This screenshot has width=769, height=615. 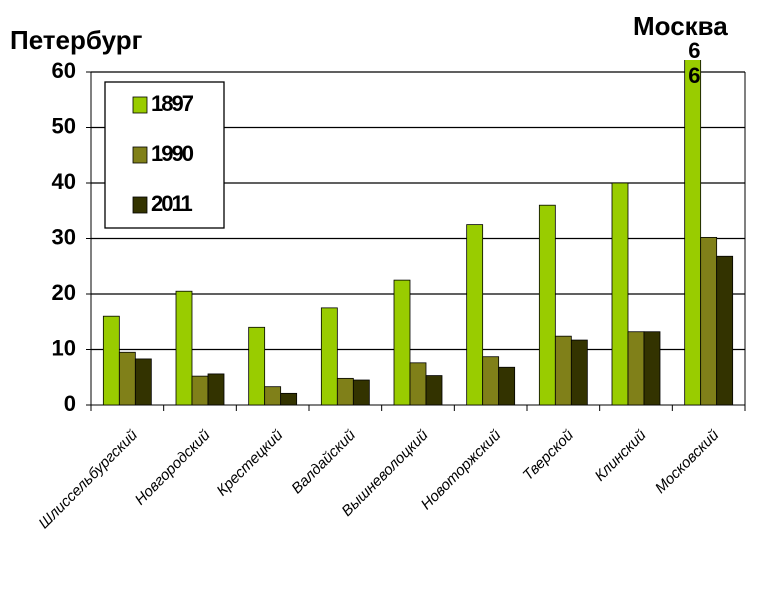 What do you see at coordinates (64, 347) in the screenshot?
I see `y-tick-label: 10` at bounding box center [64, 347].